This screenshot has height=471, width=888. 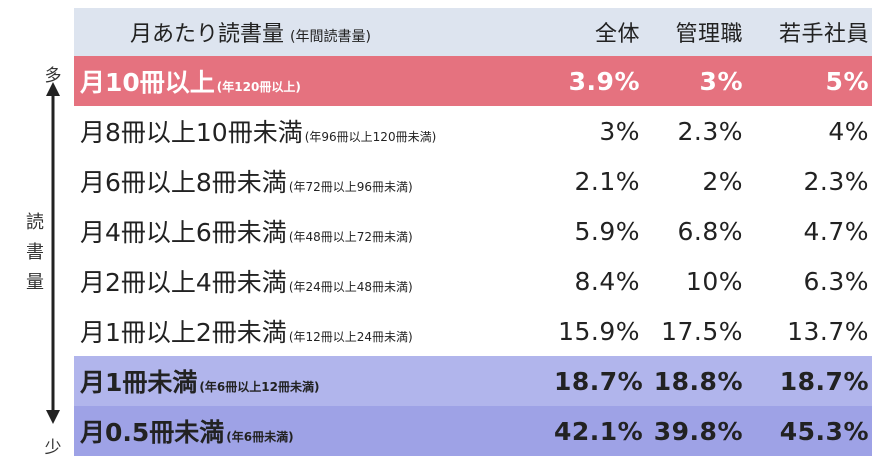 What do you see at coordinates (710, 231) in the screenshot?
I see `value-managers: 6.8%` at bounding box center [710, 231].